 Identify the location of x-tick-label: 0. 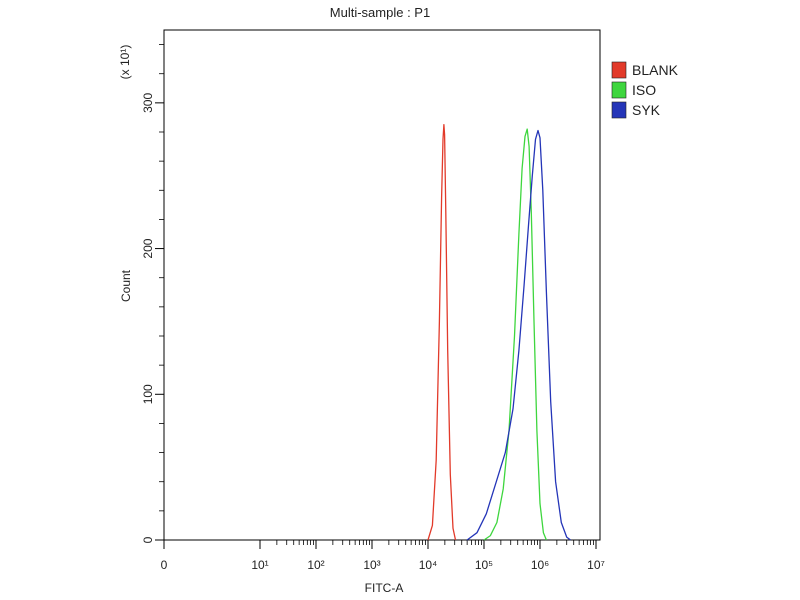
(164, 565).